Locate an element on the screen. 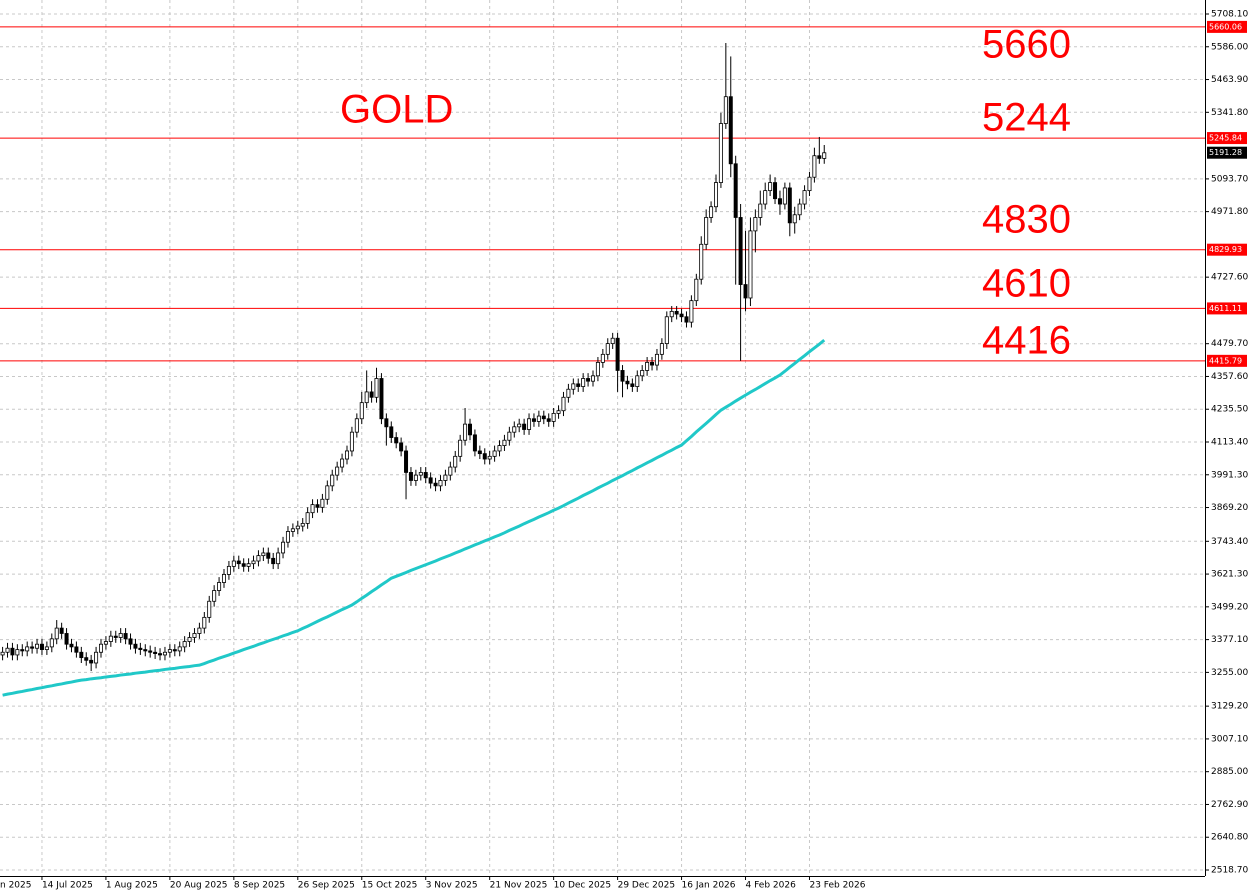  y-tick-label: 3129.20 is located at coordinates (1229, 707).